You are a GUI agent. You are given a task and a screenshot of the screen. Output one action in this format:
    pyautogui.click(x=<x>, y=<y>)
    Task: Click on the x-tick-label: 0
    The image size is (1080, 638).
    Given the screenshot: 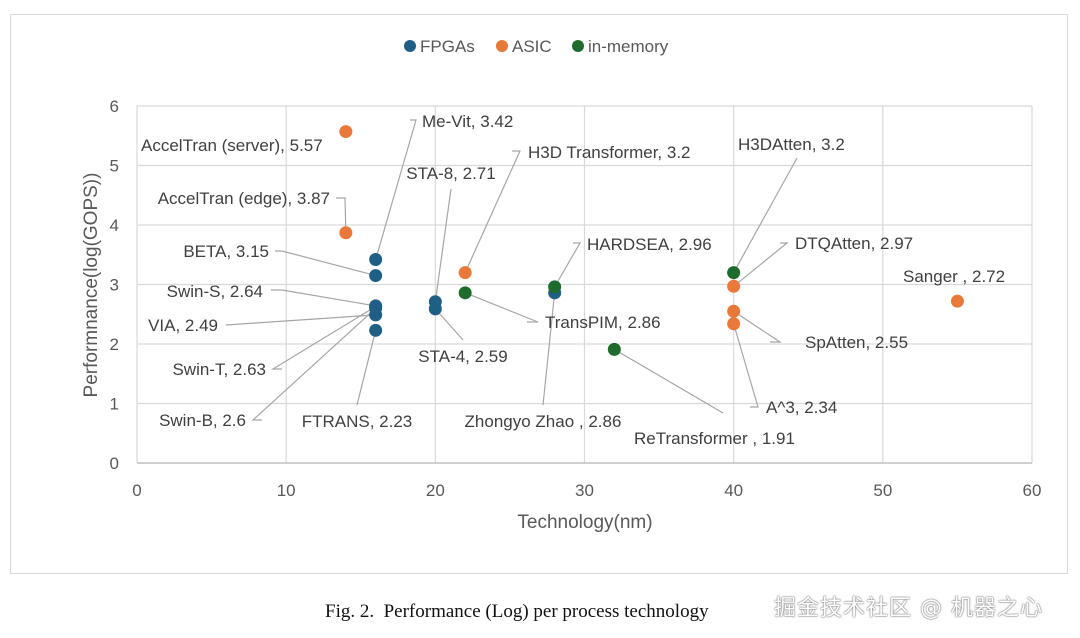 What is the action you would take?
    pyautogui.click(x=136, y=490)
    